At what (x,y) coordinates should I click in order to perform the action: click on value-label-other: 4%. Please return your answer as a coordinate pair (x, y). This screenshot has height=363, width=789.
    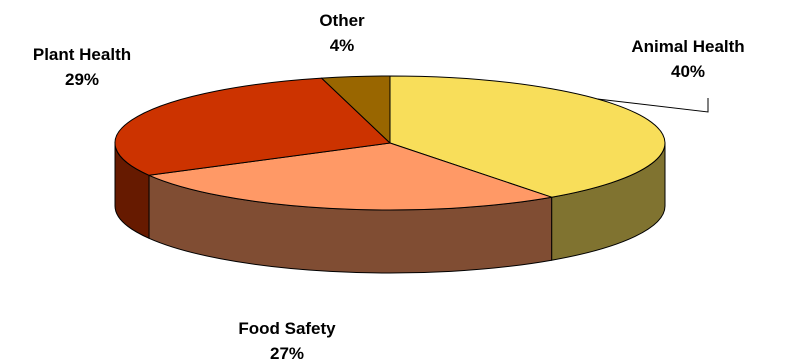
    Looking at the image, I should click on (342, 45).